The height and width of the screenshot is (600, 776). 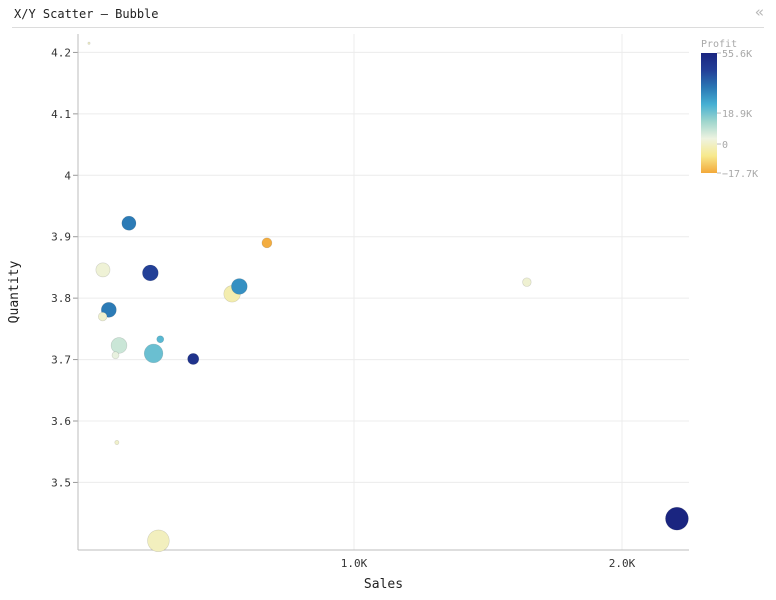 I want to click on legend-tick-label: −17.7K, so click(x=740, y=174).